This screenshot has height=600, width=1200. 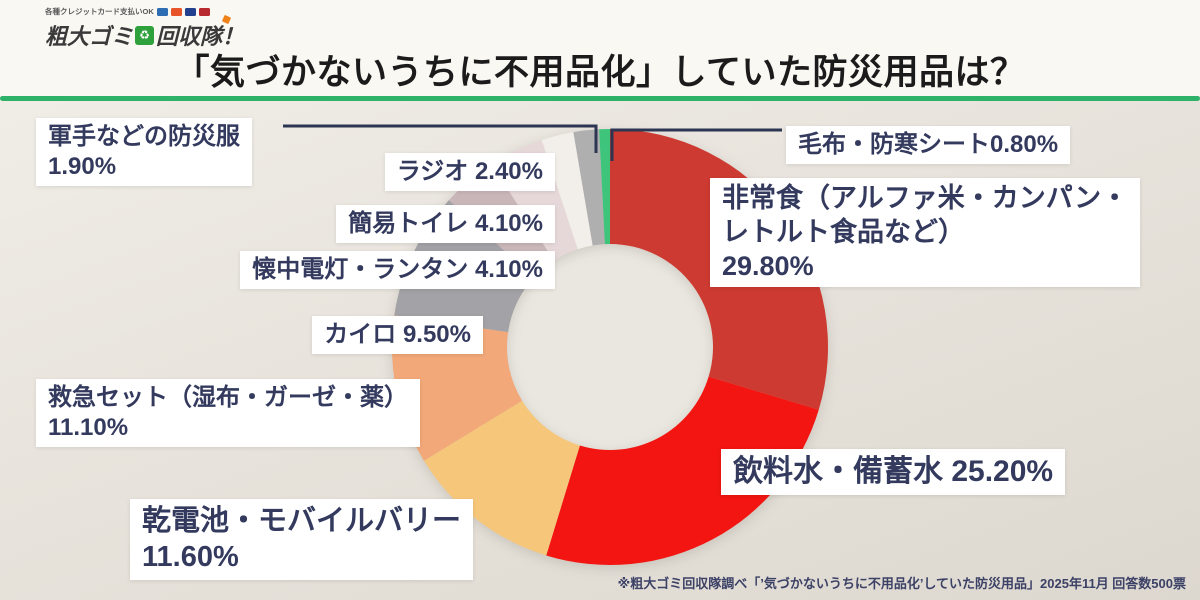 I want to click on leader-line-blanket, so click(x=696, y=144).